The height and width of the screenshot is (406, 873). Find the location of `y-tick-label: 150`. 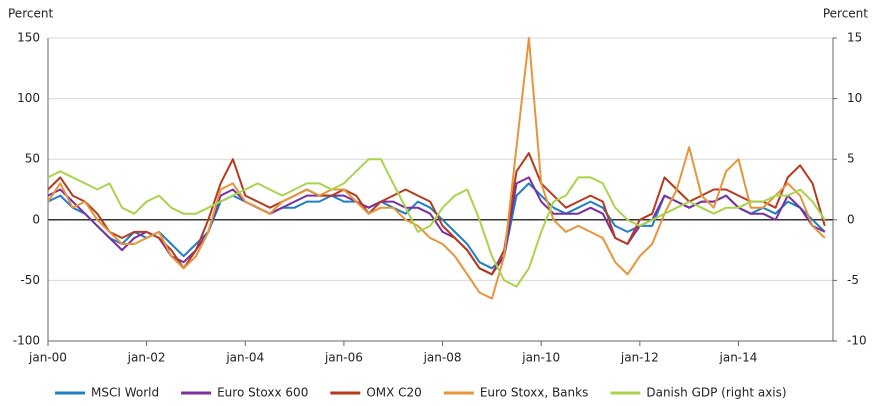

y-tick-label: 150 is located at coordinates (28, 38).